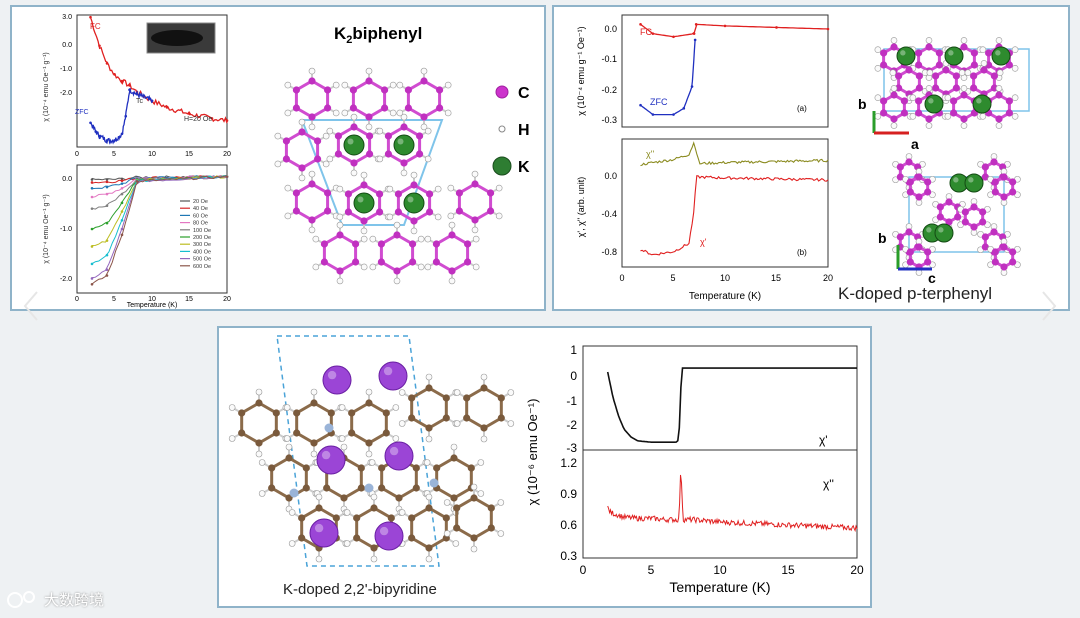 This screenshot has width=1080, height=618. Describe the element at coordinates (200, 216) in the screenshot. I see `legend-entry: 60 Oe` at that location.